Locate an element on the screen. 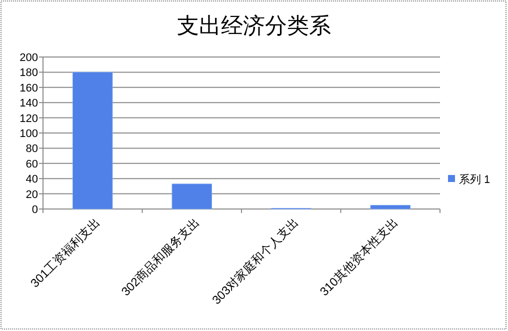  x-tick-label: 303对家庭和个人支出 is located at coordinates (255, 261).